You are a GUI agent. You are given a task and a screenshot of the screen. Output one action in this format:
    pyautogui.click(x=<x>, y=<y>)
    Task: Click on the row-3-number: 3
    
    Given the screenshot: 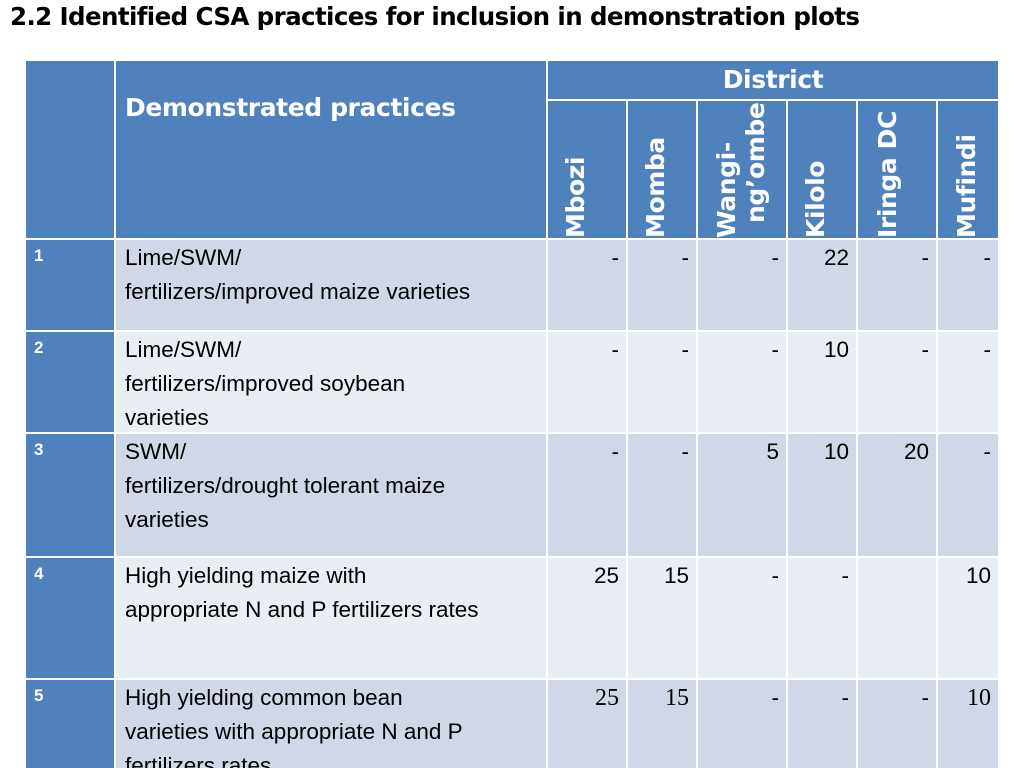 What is the action you would take?
    pyautogui.click(x=70, y=495)
    